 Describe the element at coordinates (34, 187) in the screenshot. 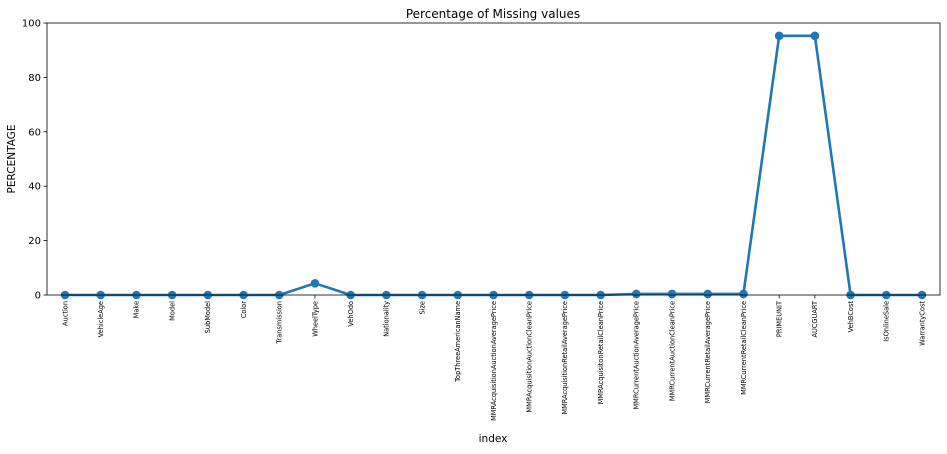

I see `y-tick-label: 40` at that location.